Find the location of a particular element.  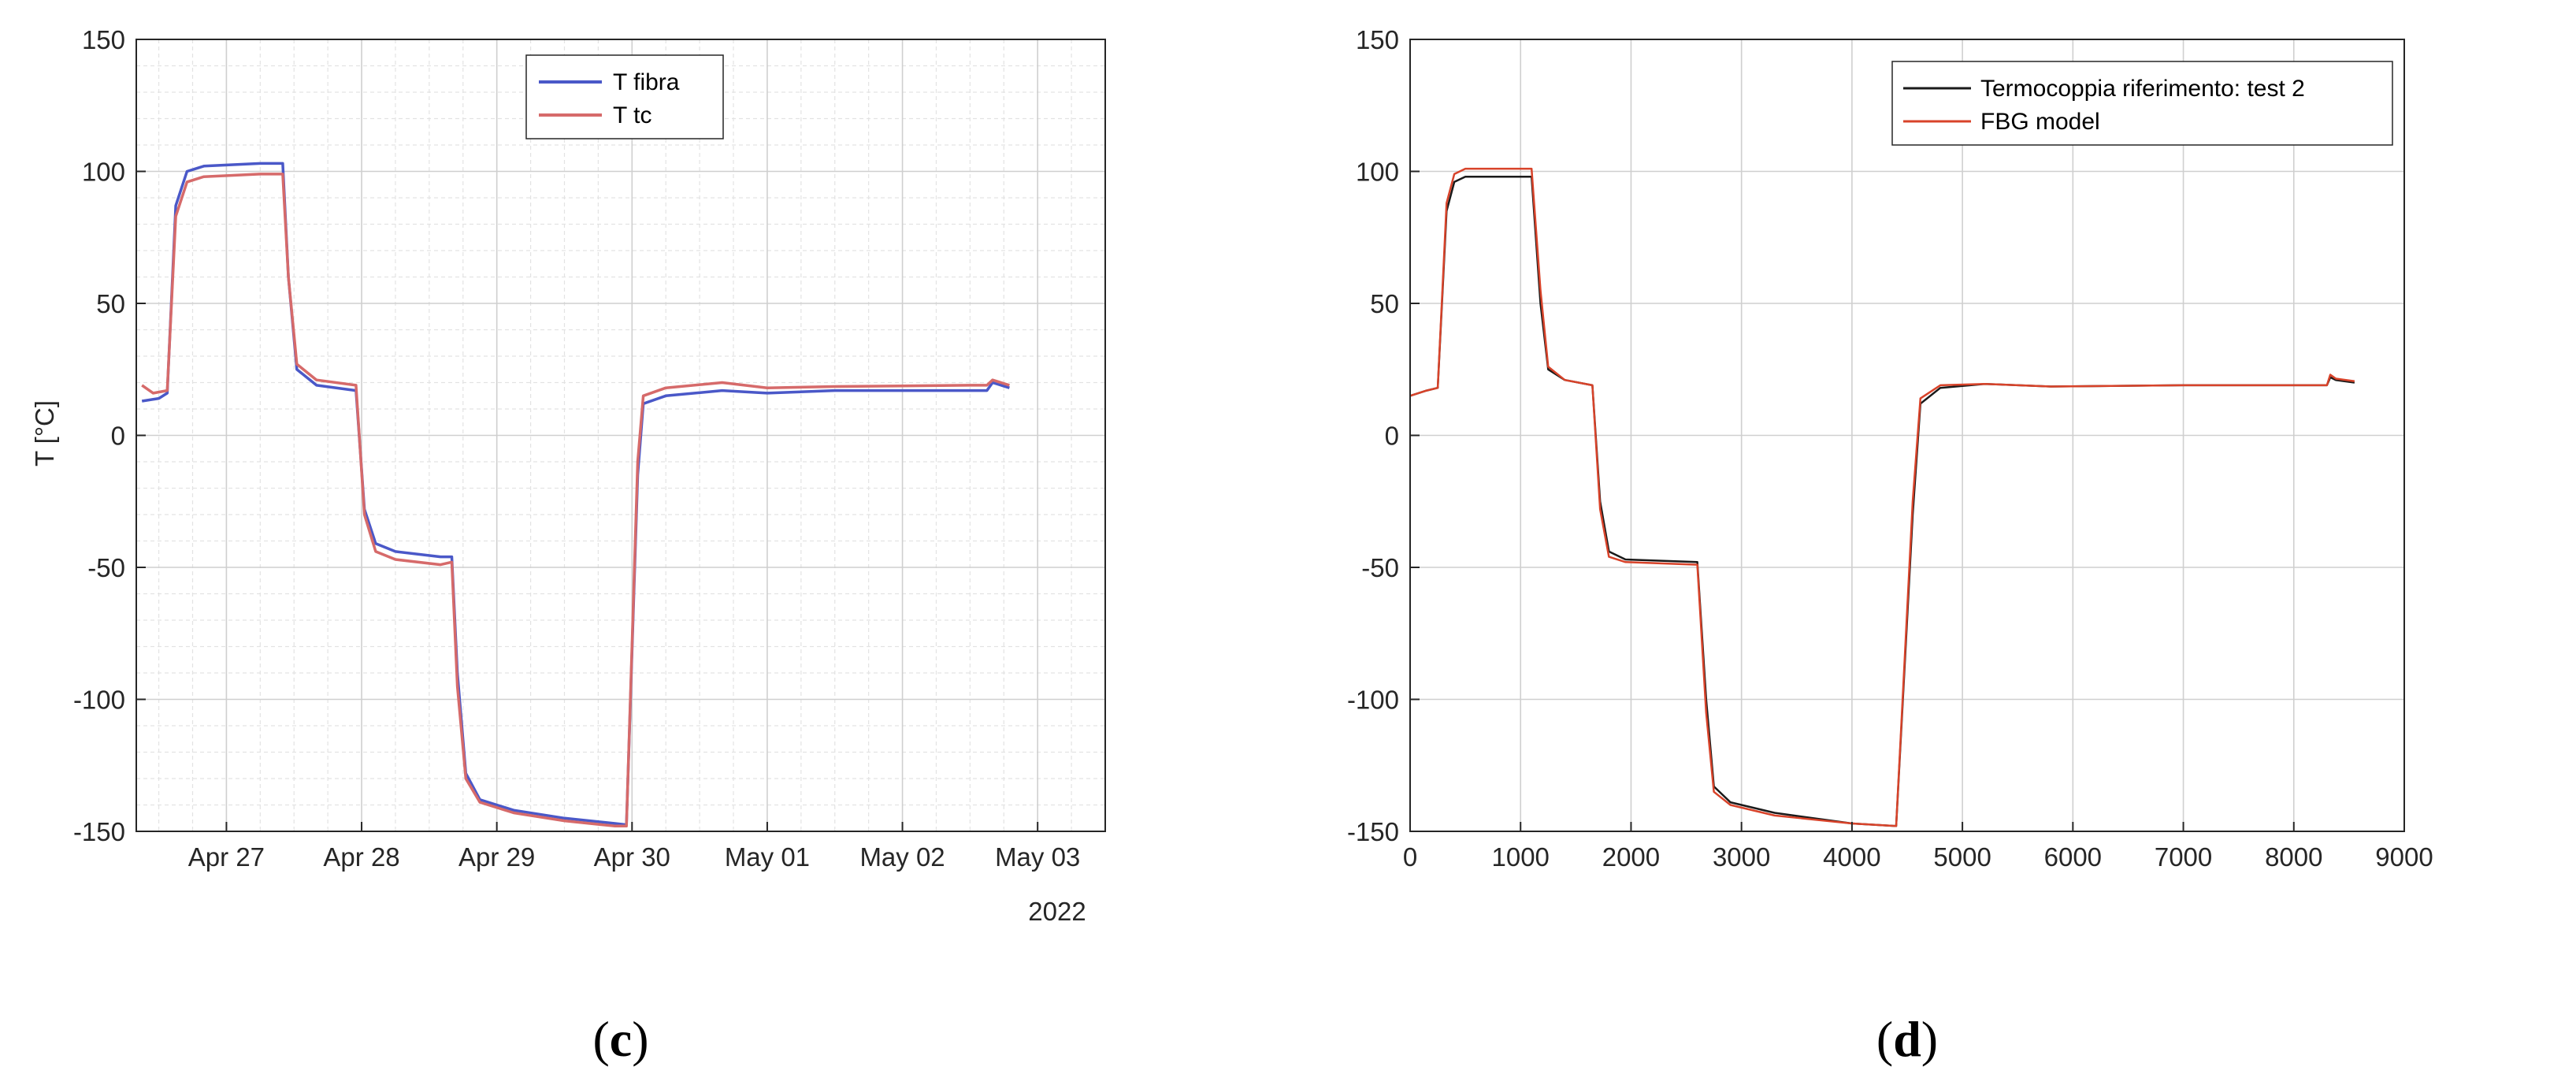

chart-d-caption: (d) is located at coordinates (1907, 1039).